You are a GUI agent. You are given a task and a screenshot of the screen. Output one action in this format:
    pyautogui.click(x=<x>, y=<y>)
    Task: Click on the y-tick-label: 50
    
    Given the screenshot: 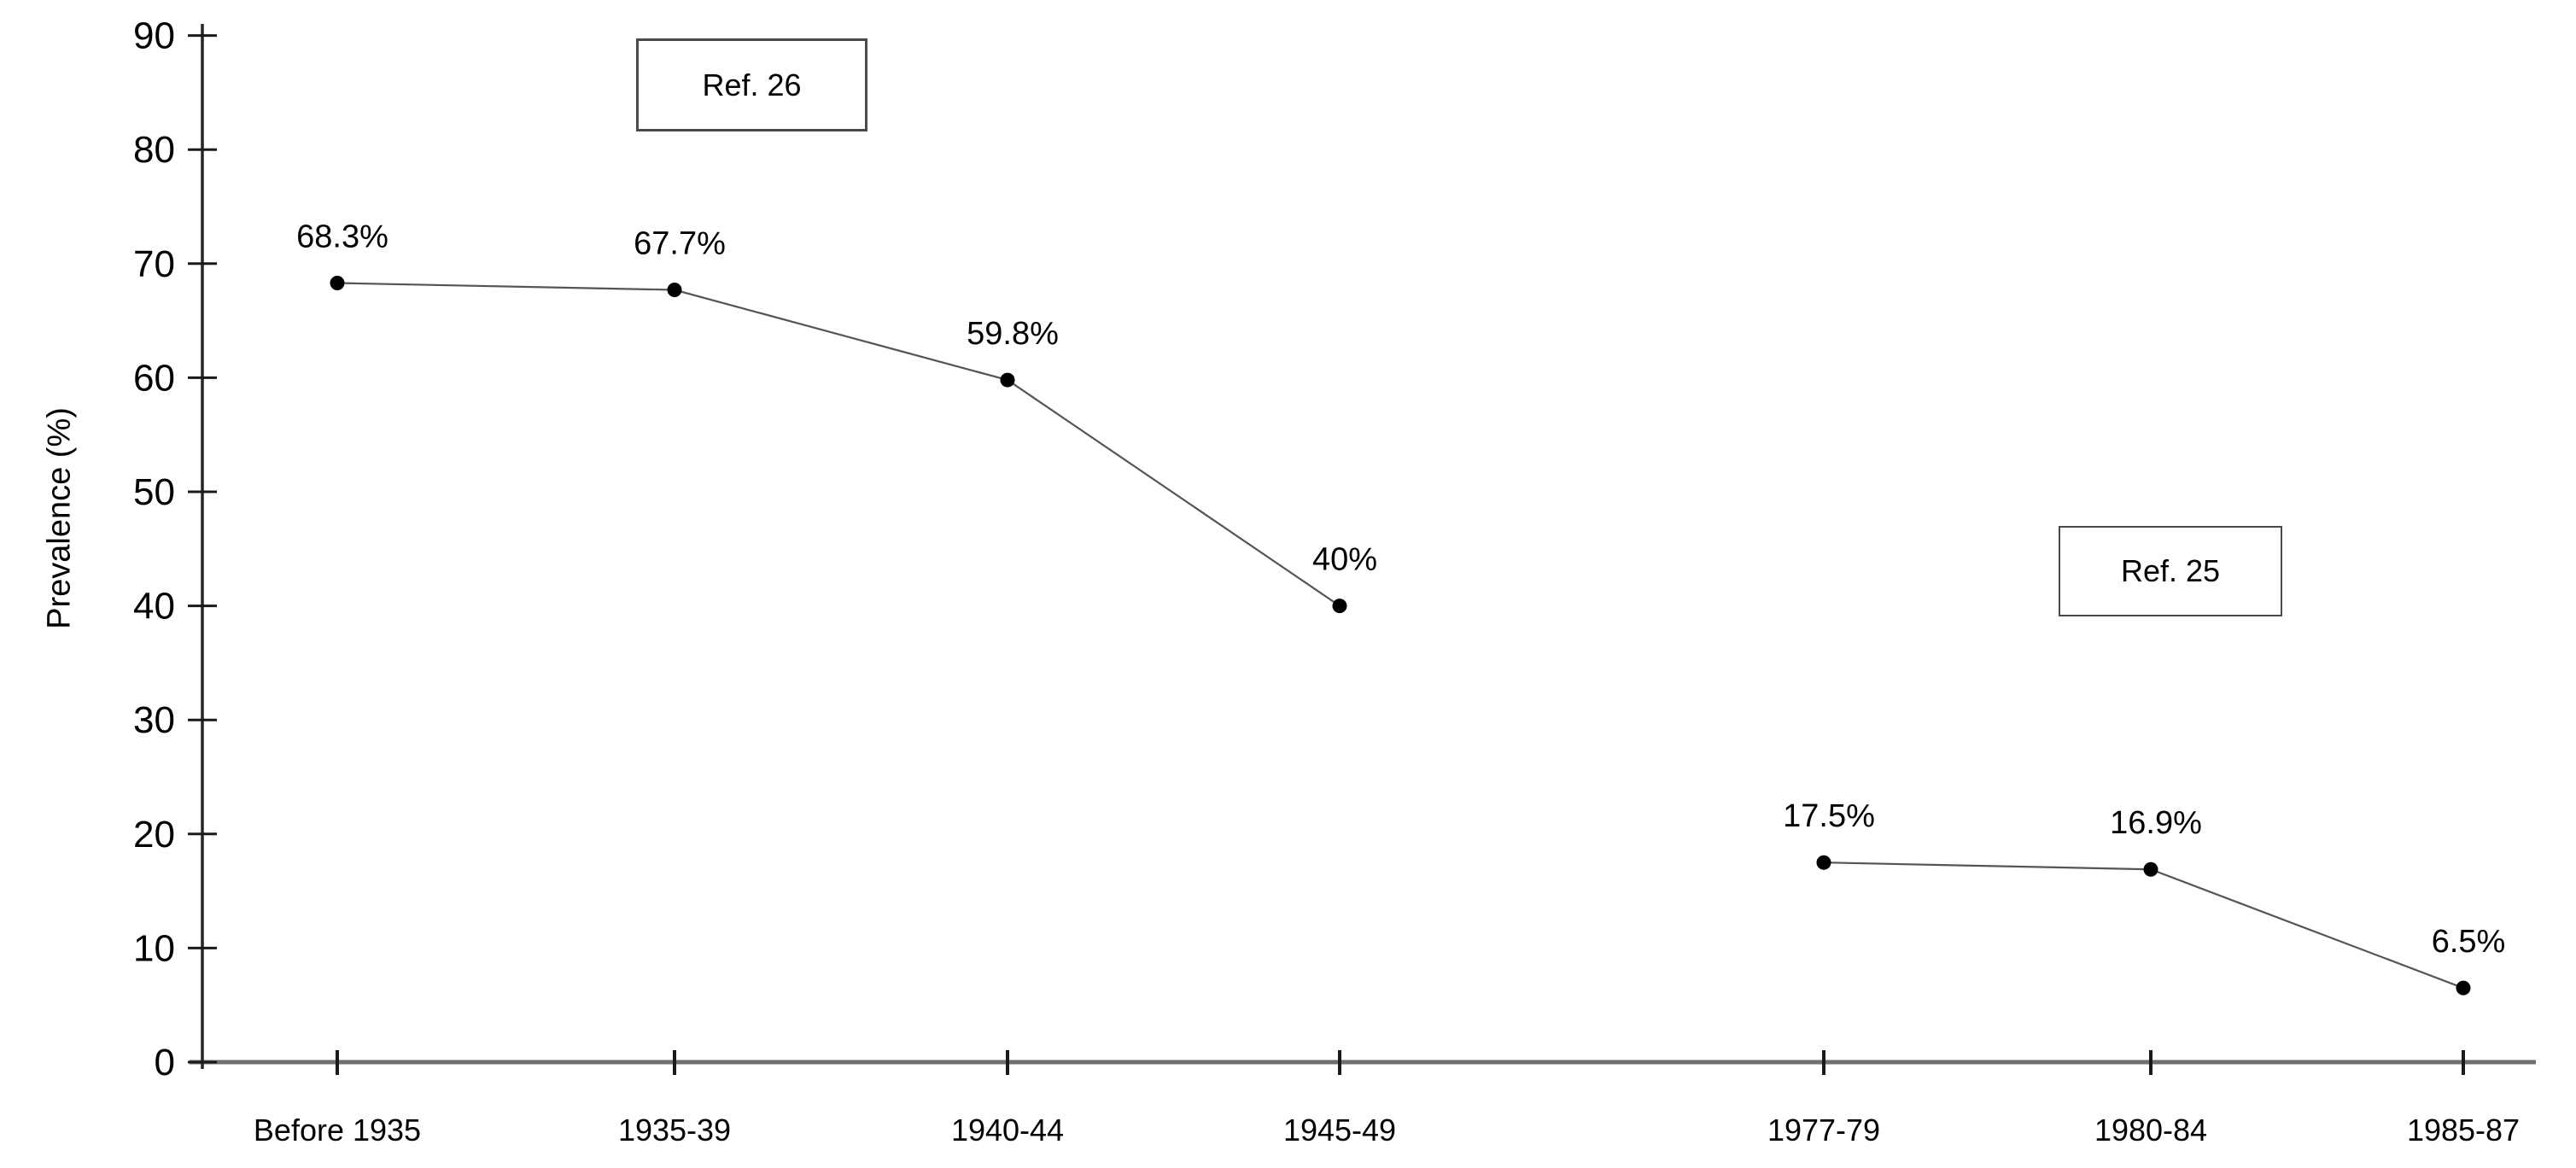 What is the action you would take?
    pyautogui.click(x=154, y=492)
    